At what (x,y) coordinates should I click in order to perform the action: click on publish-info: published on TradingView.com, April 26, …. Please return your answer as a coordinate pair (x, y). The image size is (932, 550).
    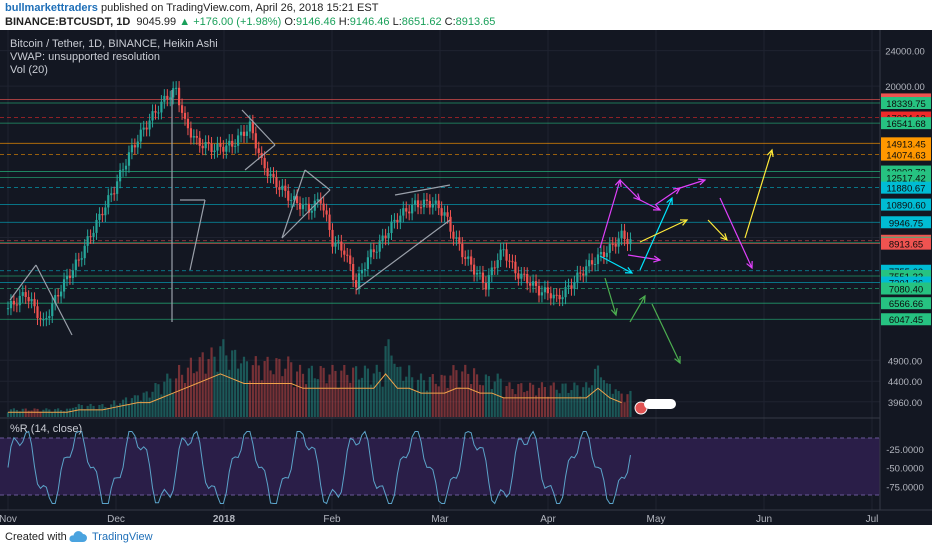
    Looking at the image, I should click on (240, 8).